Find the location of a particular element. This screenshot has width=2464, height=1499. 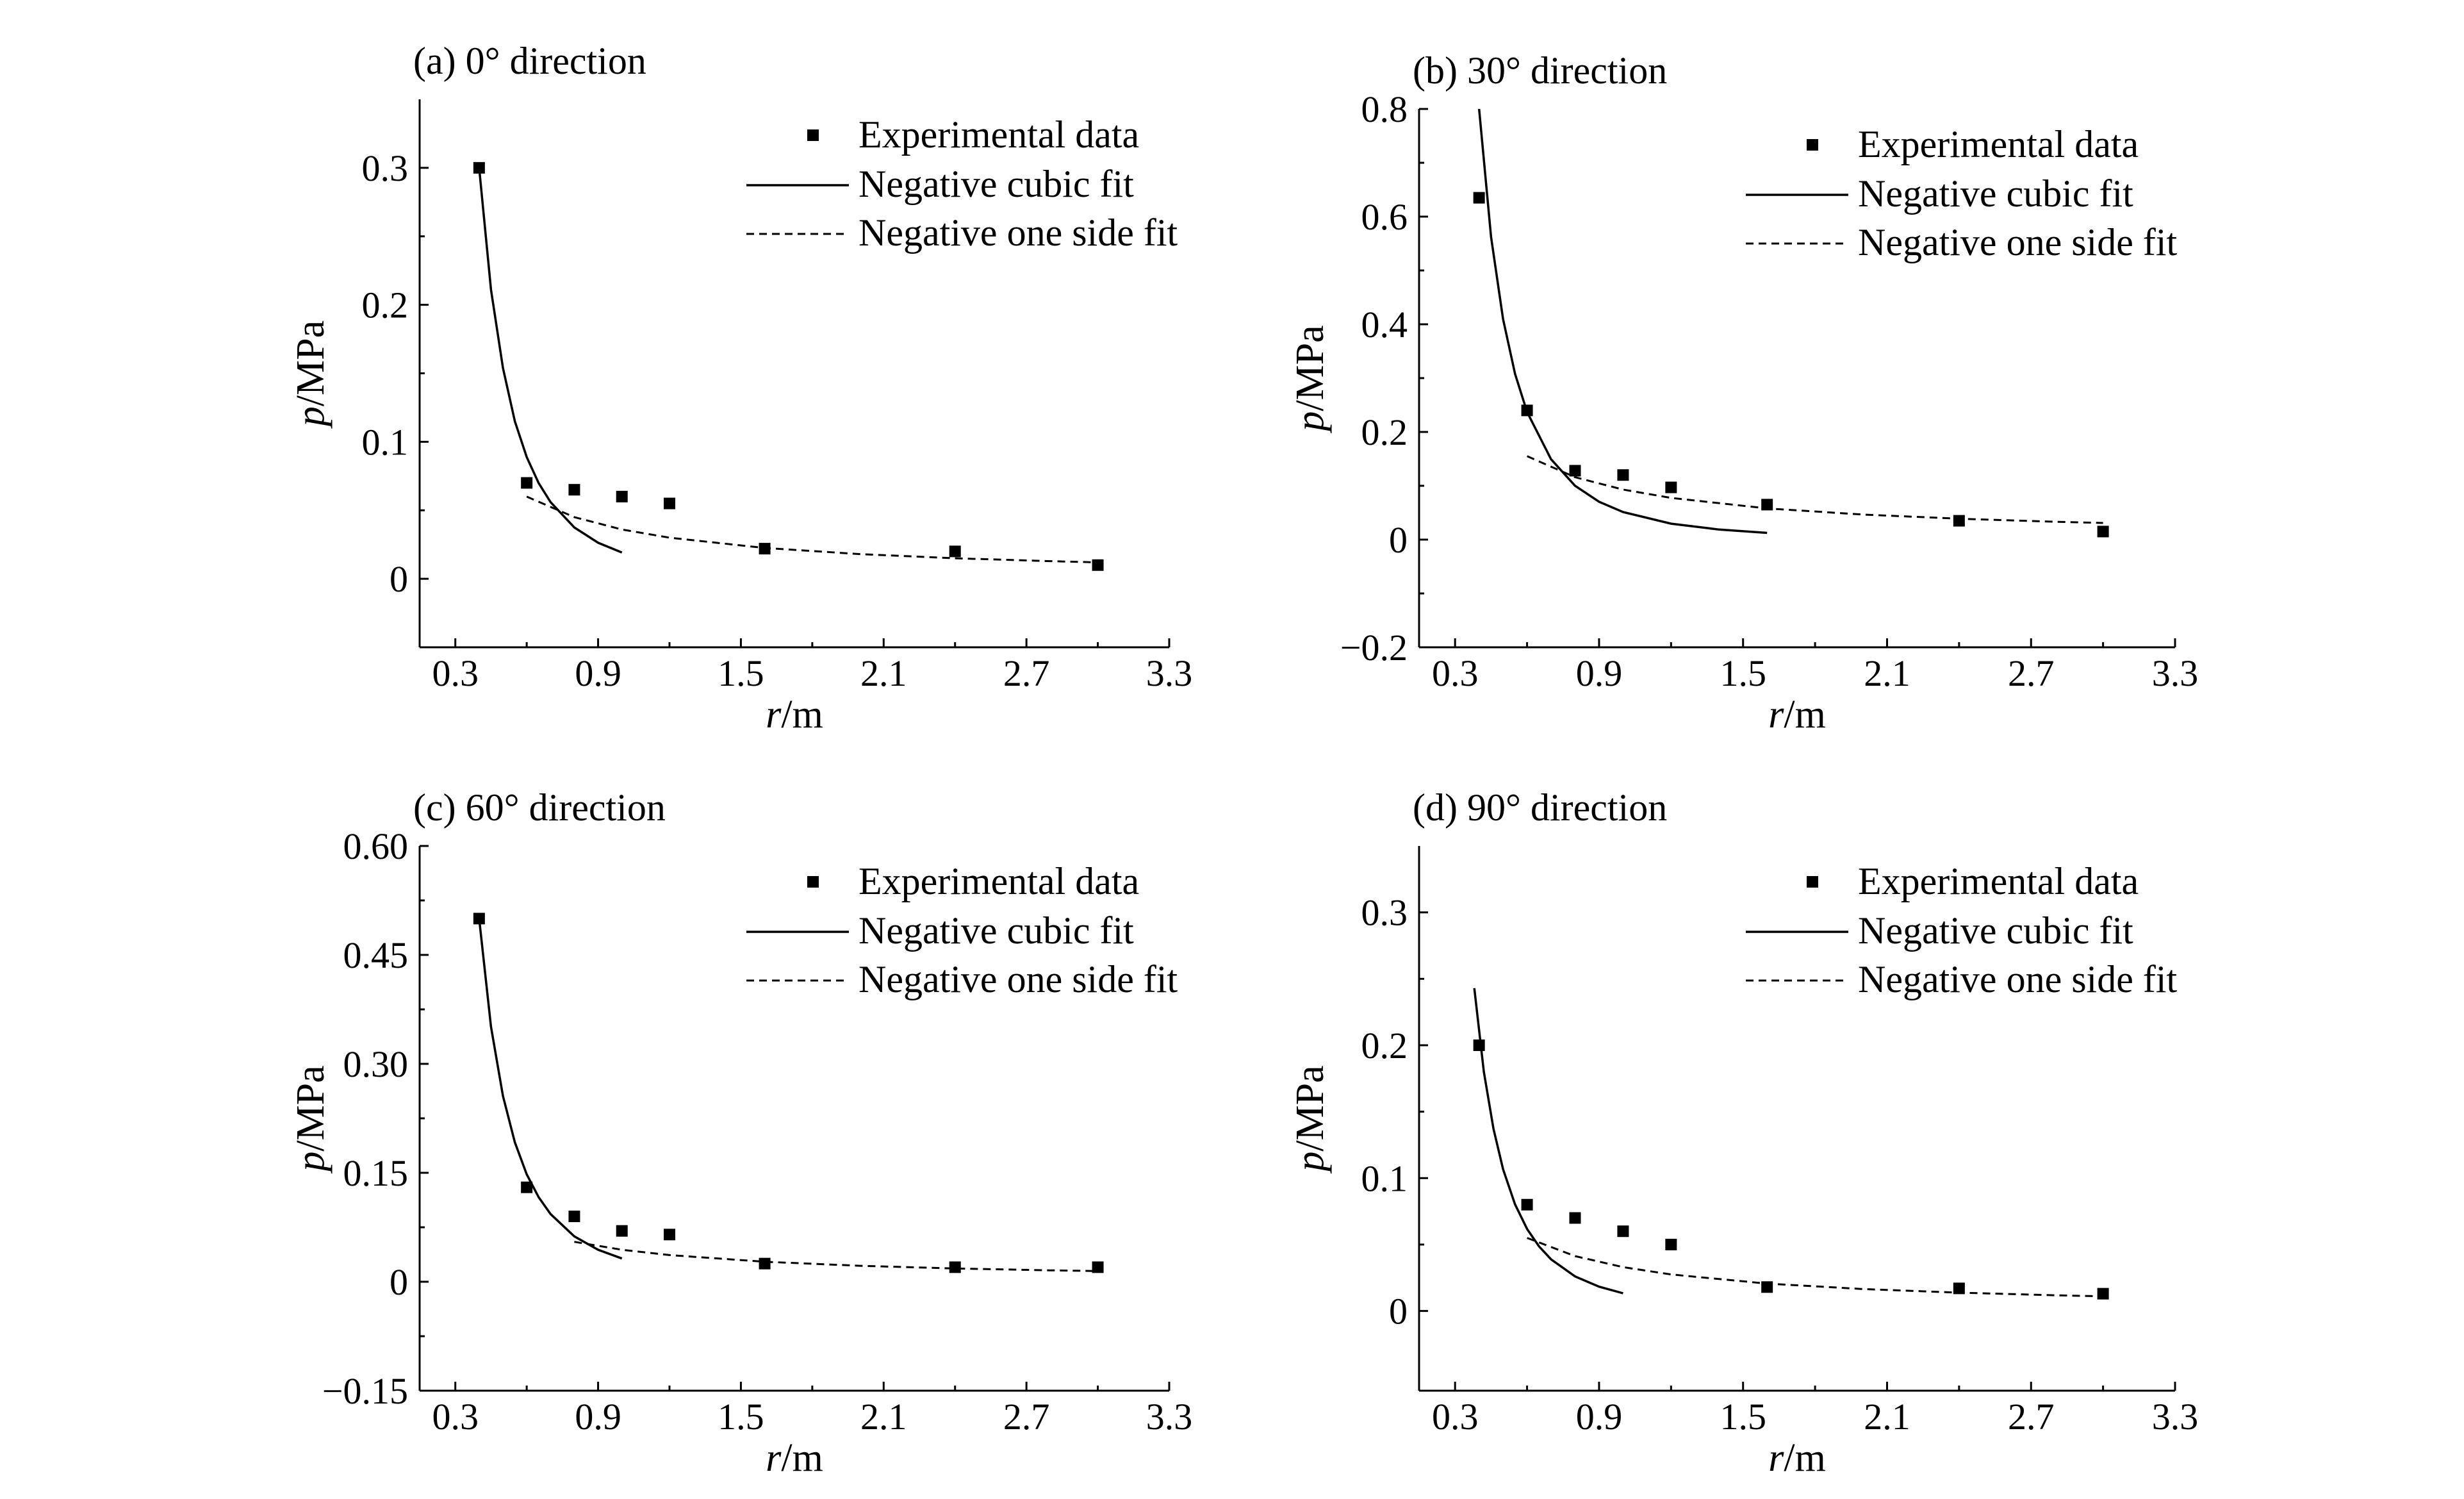

y-tick-label: 0.4 is located at coordinates (1384, 324).